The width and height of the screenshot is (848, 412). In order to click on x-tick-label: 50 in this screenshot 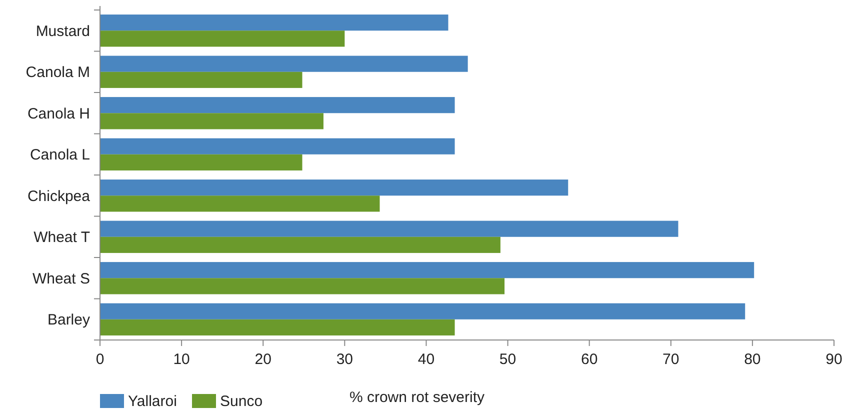, I will do `click(507, 359)`.